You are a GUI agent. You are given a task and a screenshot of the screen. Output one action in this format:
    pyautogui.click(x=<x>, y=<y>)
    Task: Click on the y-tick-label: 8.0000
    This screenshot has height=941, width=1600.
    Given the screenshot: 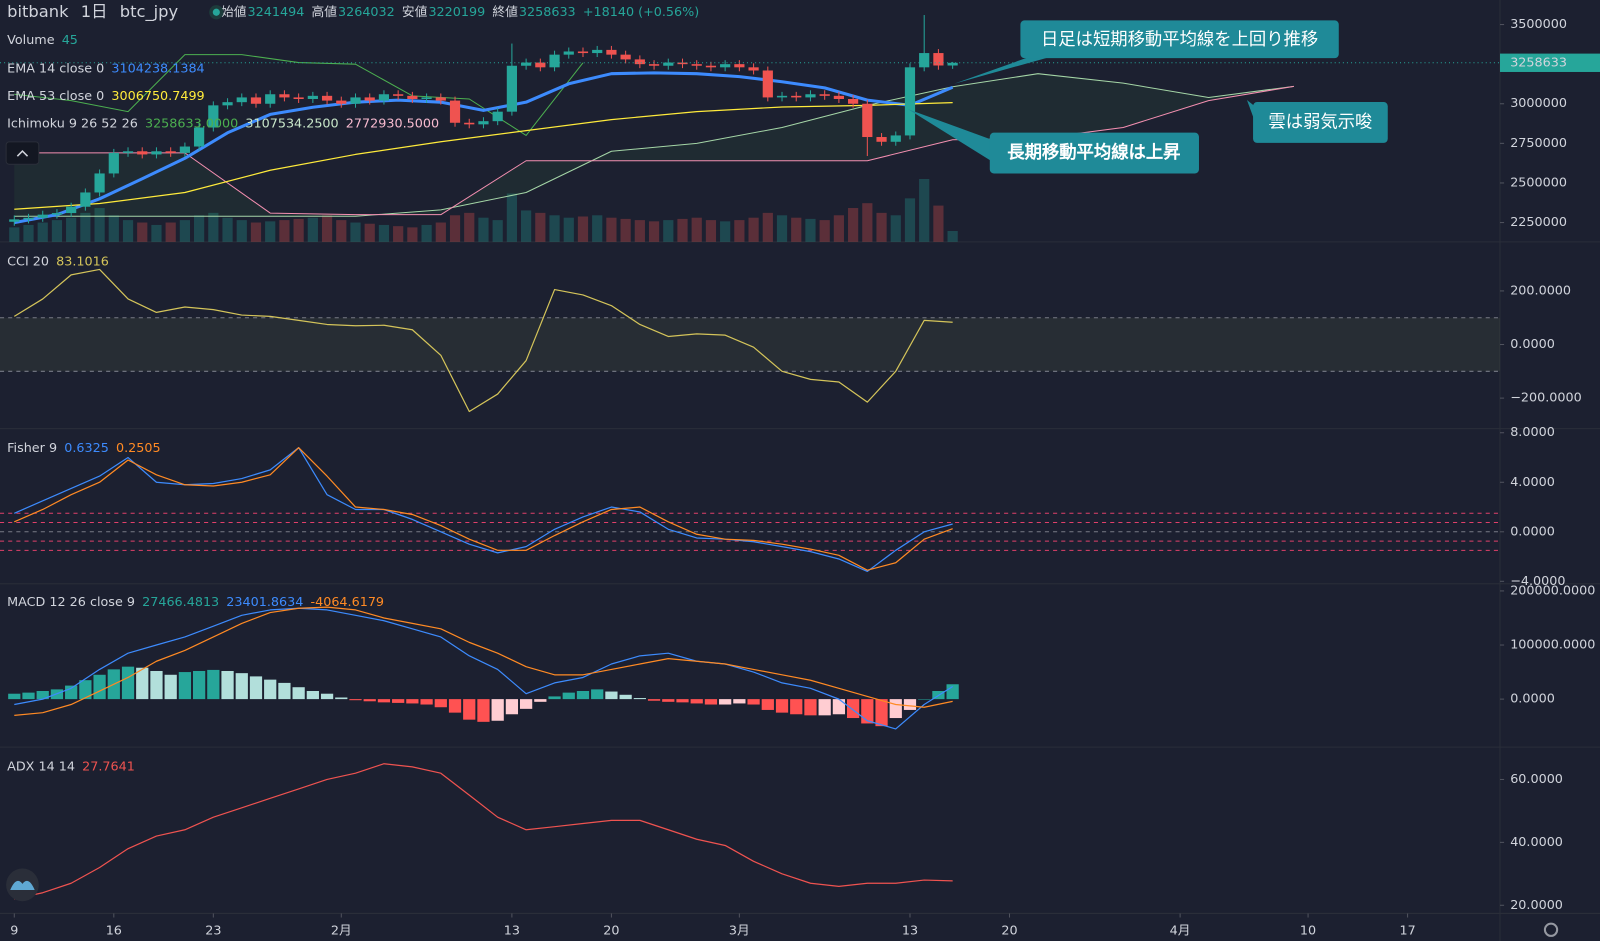 What is the action you would take?
    pyautogui.click(x=1532, y=432)
    